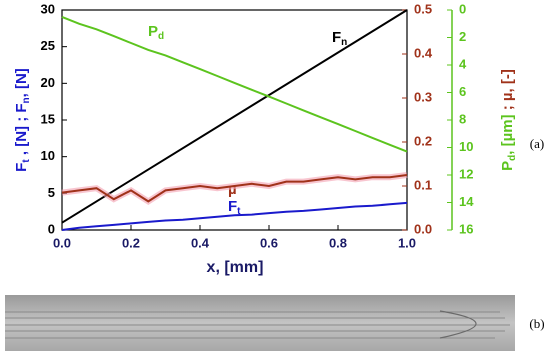  I want to click on annotation: Ft, so click(234, 207).